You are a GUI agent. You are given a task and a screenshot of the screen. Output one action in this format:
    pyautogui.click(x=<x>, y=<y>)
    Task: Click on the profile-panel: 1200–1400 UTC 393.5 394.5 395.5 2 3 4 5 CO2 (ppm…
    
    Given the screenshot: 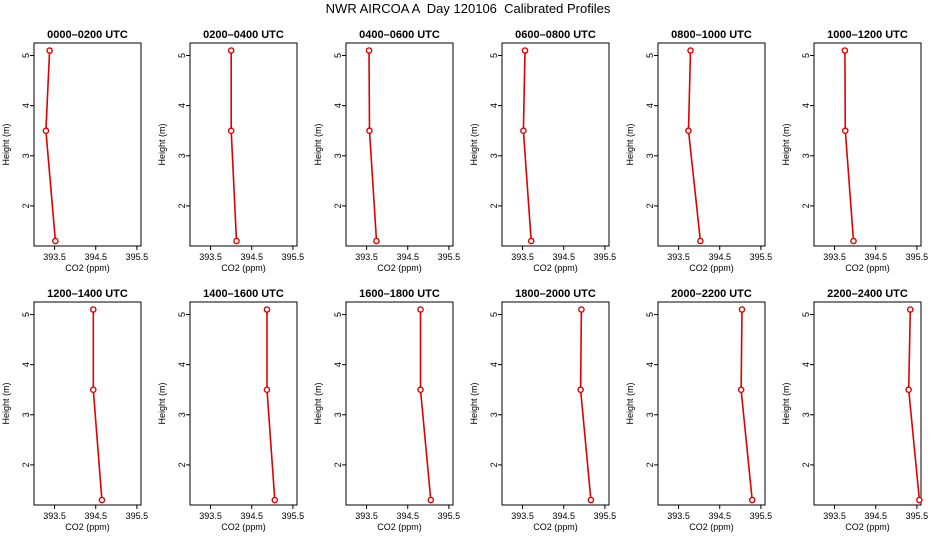 What is the action you would take?
    pyautogui.click(x=74, y=410)
    